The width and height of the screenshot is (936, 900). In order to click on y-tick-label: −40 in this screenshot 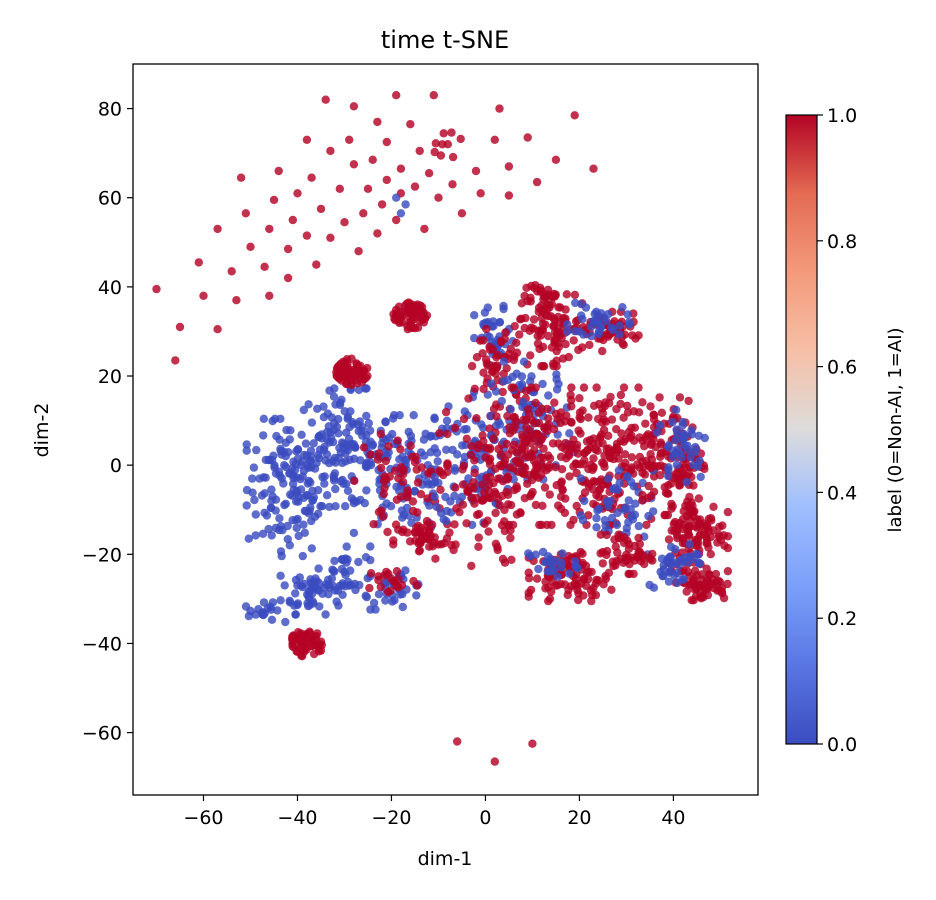, I will do `click(102, 644)`.